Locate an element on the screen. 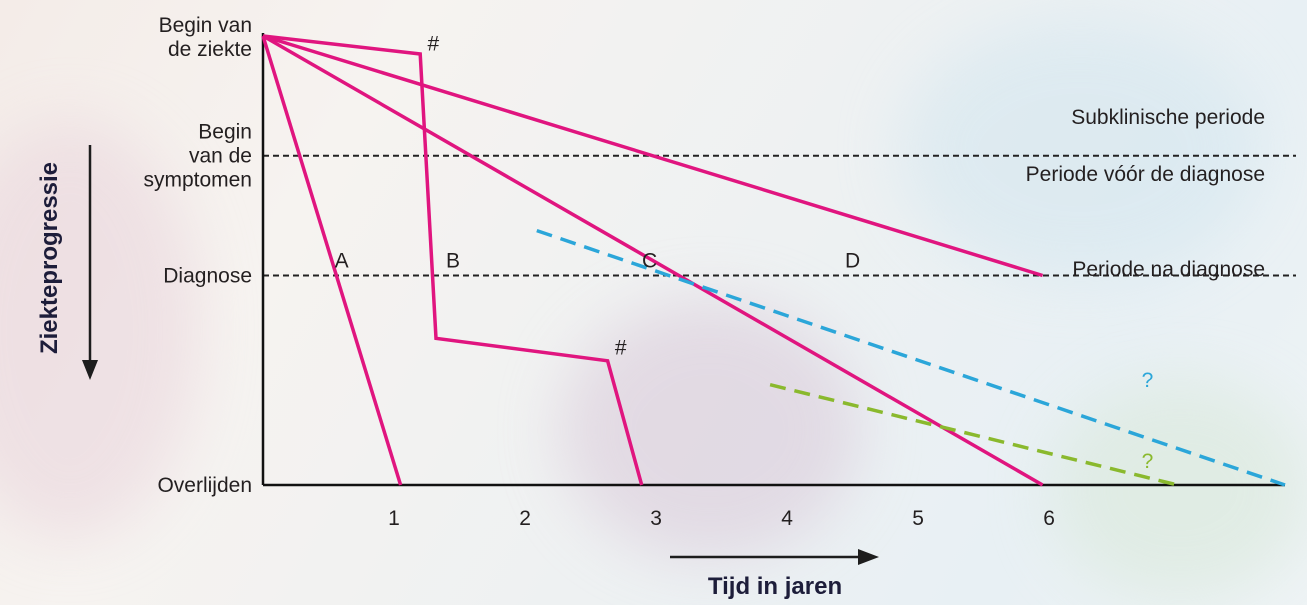  y-tick-label: Overlijden is located at coordinates (204, 485).